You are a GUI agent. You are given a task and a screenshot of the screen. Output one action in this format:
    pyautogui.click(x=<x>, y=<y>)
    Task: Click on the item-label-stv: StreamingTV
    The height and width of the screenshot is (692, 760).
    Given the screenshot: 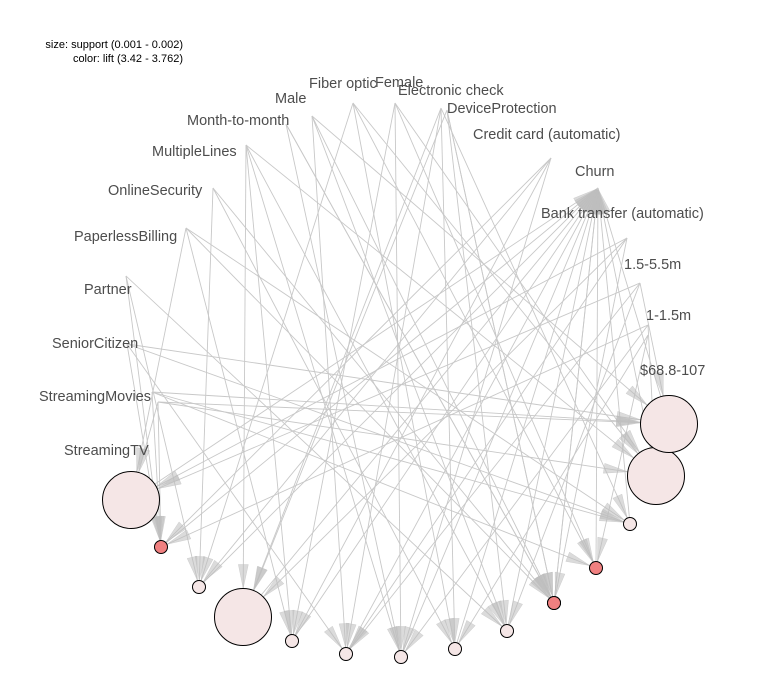 What is the action you would take?
    pyautogui.click(x=106, y=451)
    